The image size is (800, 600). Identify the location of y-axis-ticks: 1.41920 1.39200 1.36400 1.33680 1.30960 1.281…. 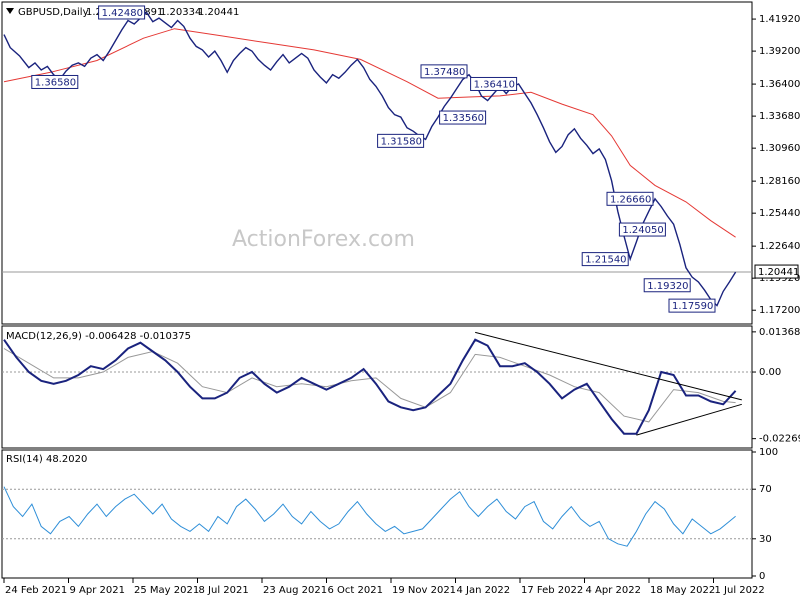
(776, 298).